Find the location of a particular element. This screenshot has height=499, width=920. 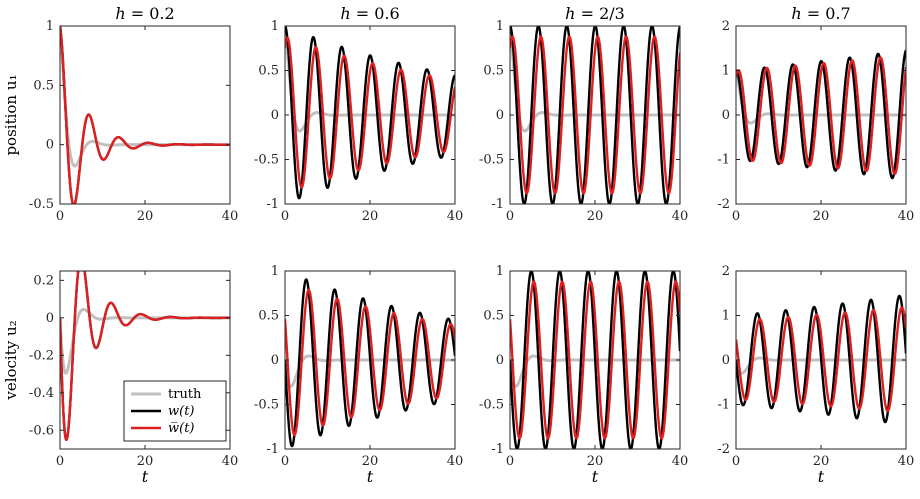

subplot-title: h = 0.6 is located at coordinates (369, 13).